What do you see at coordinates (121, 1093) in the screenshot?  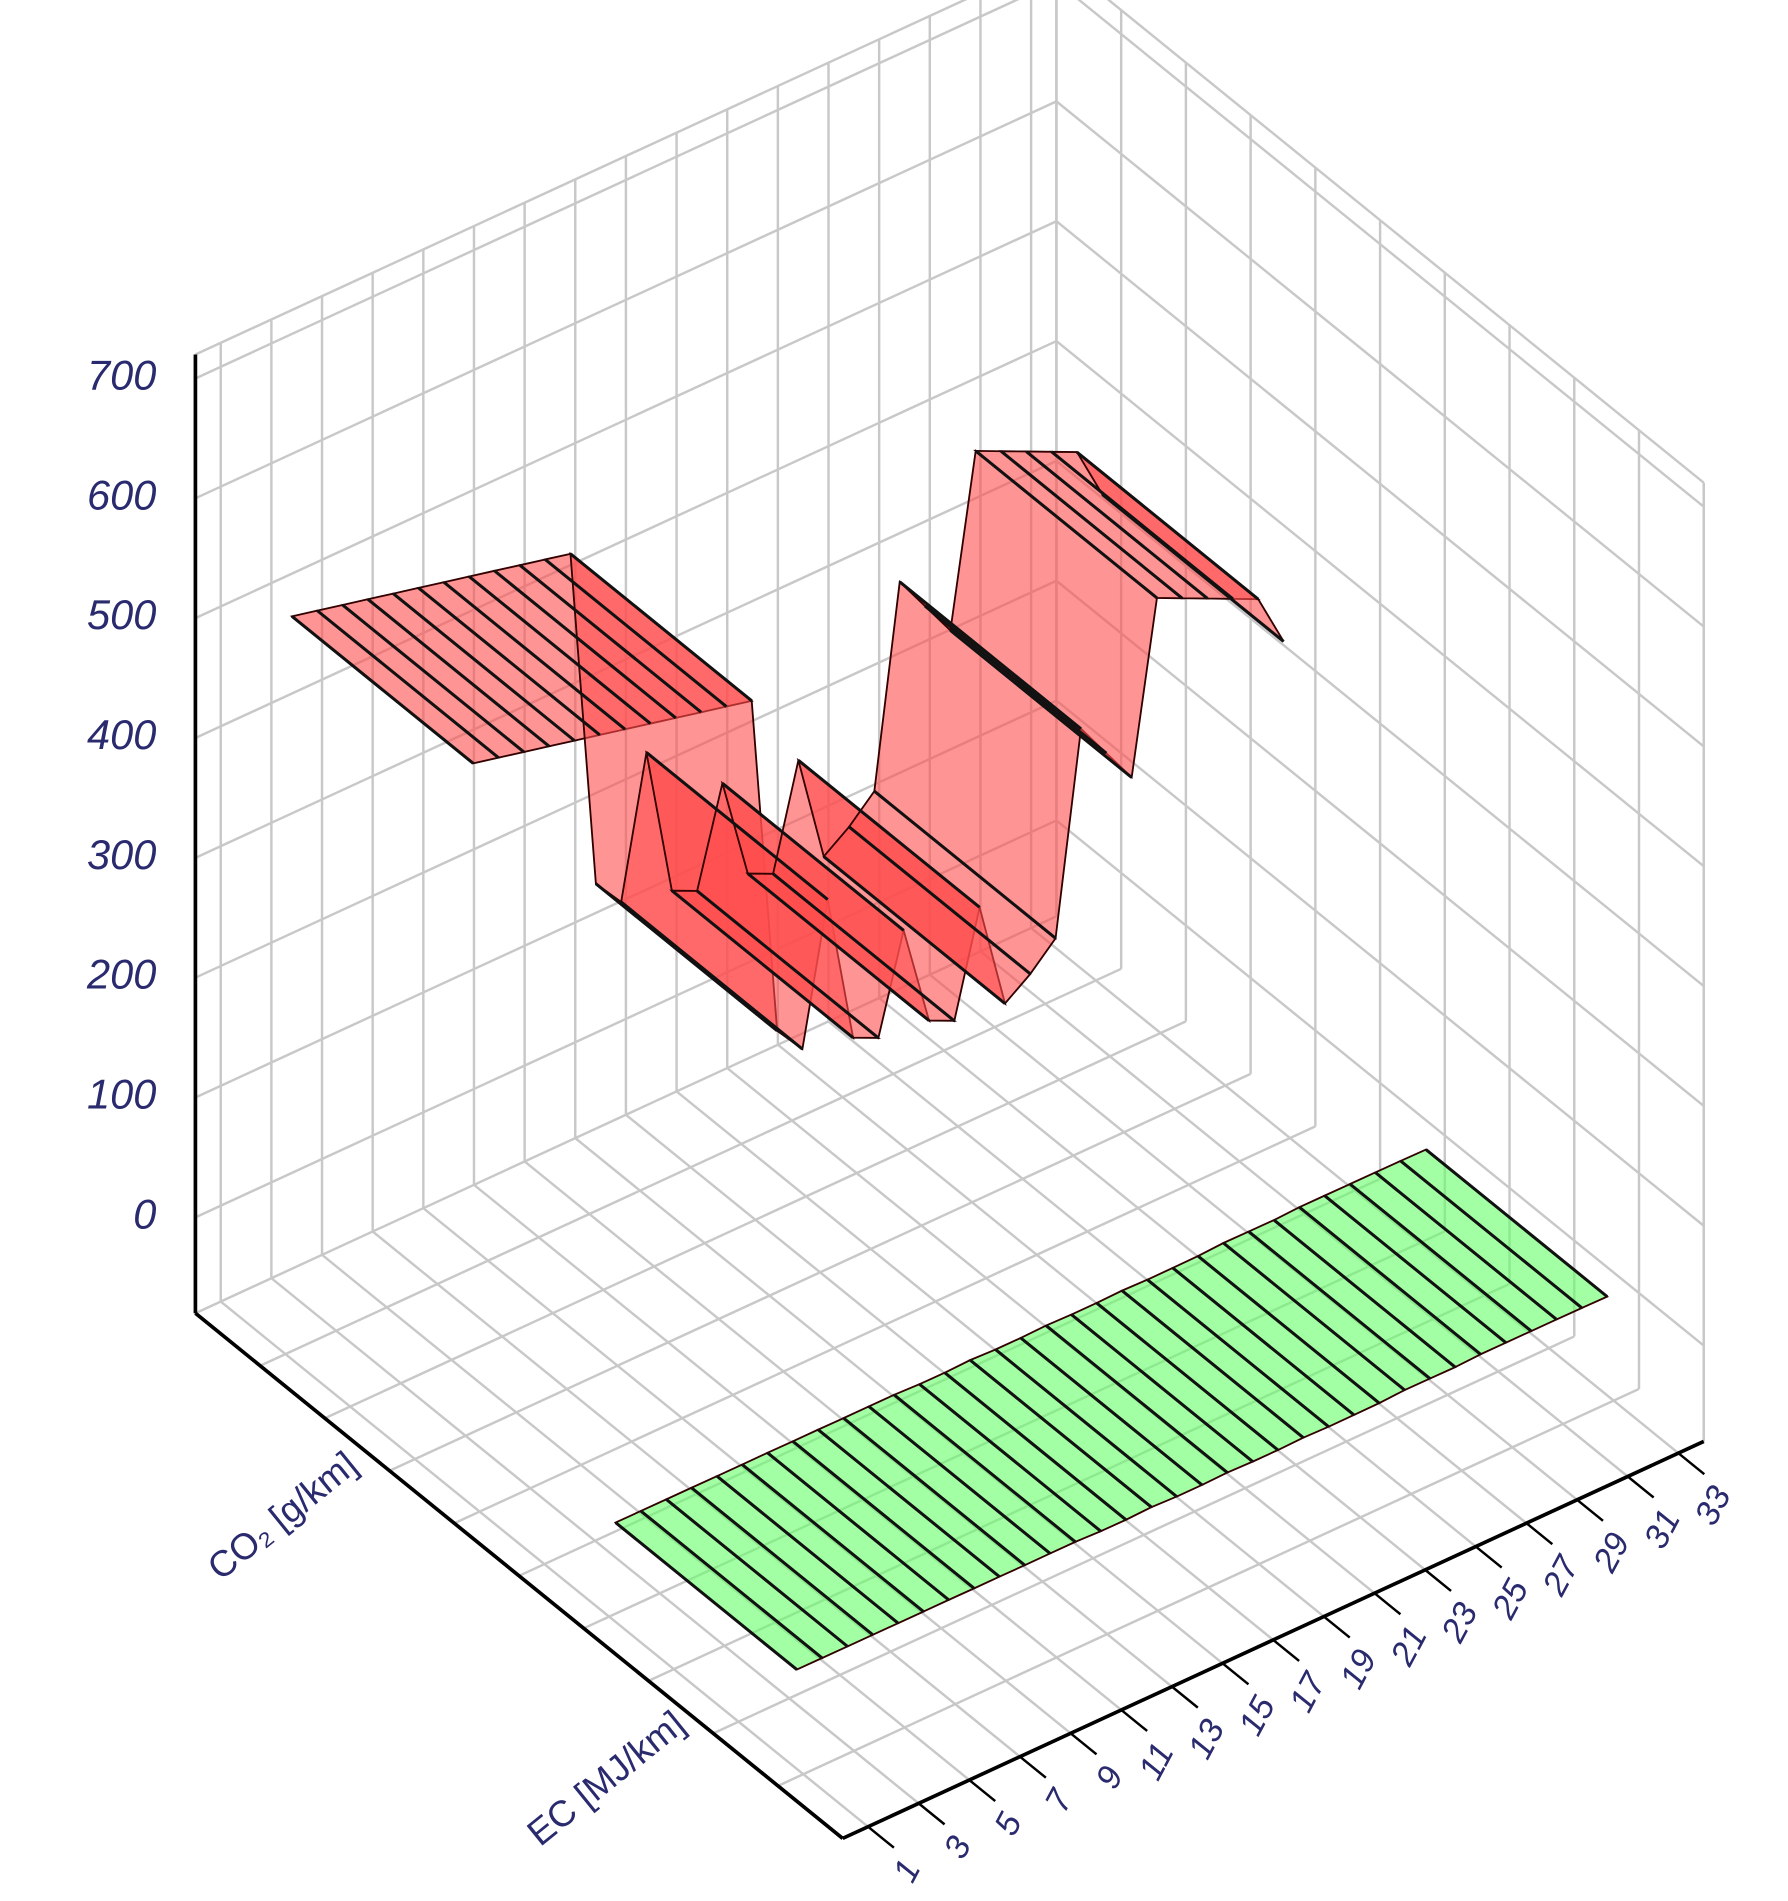 I see `z-tick-label: 100` at bounding box center [121, 1093].